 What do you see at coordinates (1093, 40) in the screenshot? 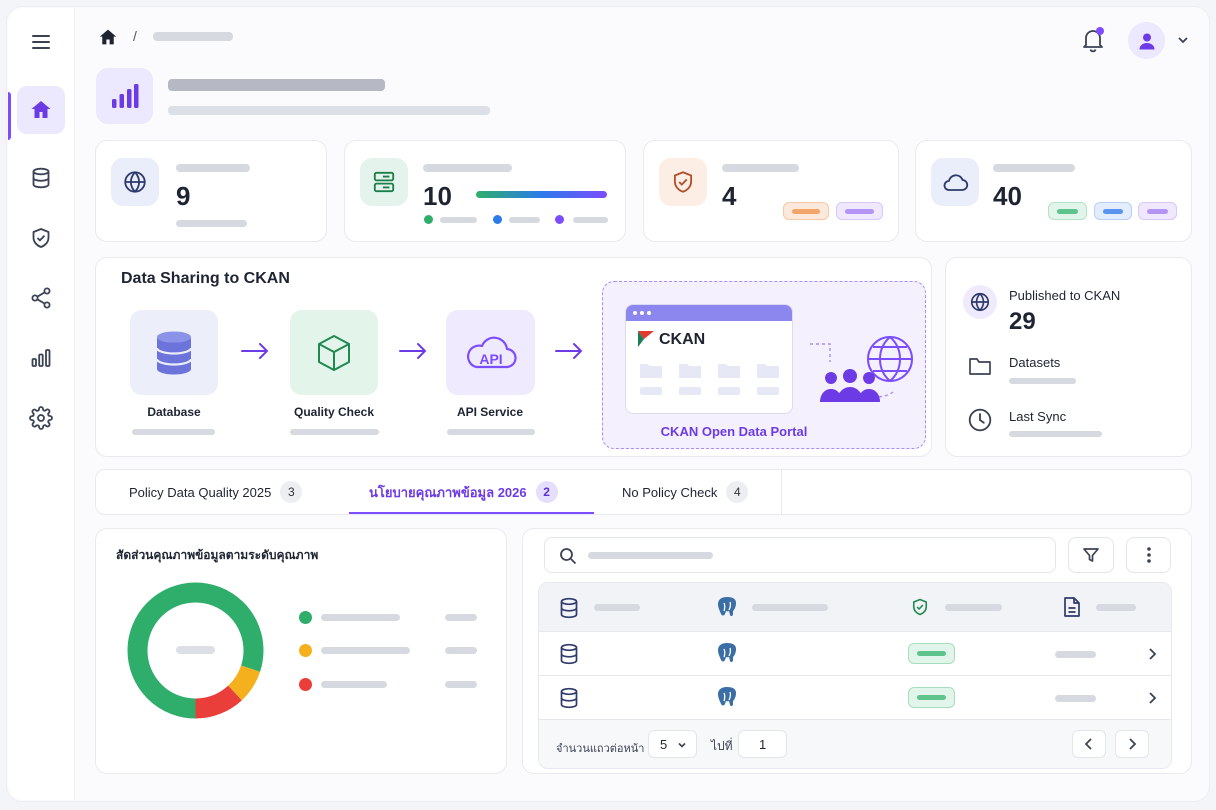
I see `notification-button` at bounding box center [1093, 40].